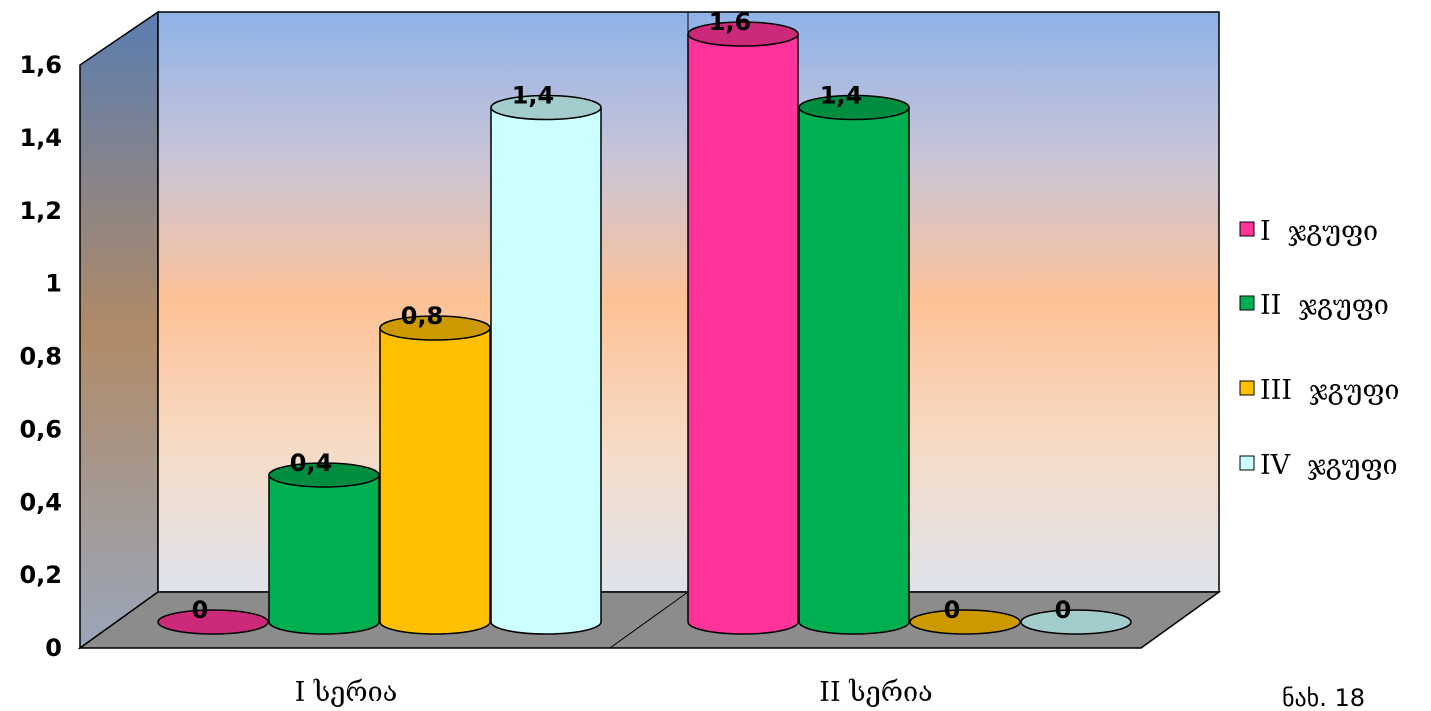  I want to click on data-label: 0,8, so click(422, 316).